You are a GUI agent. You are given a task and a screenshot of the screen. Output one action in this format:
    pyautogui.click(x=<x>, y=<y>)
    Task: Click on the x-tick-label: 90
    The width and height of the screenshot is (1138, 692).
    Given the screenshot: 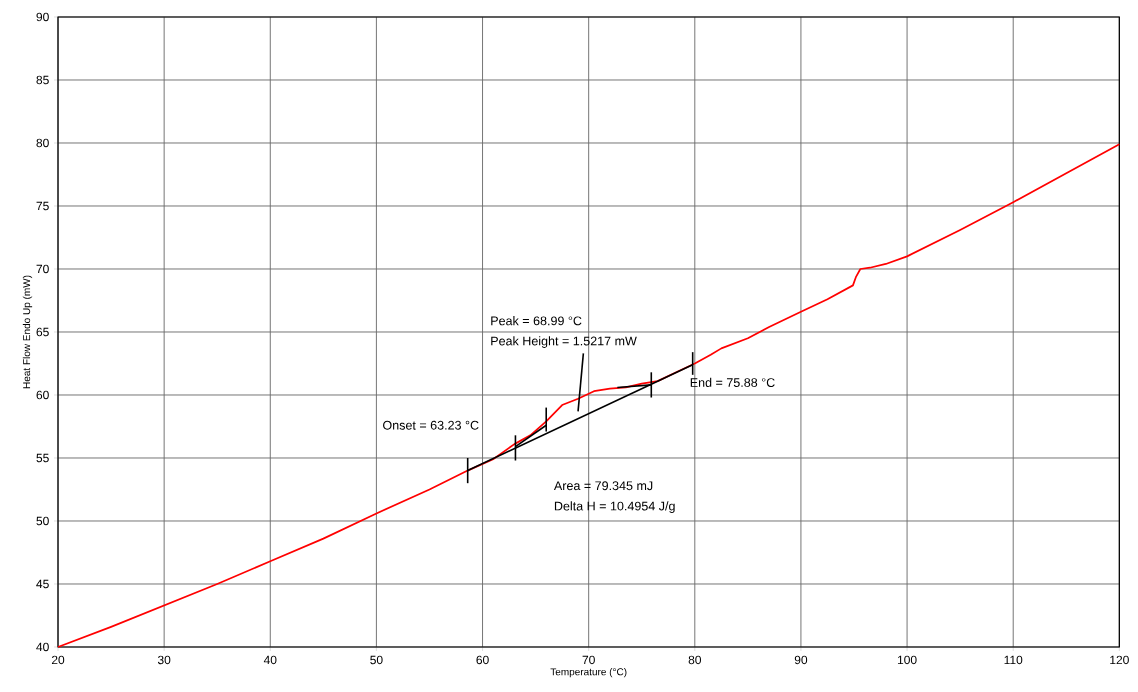 What is the action you would take?
    pyautogui.click(x=801, y=660)
    